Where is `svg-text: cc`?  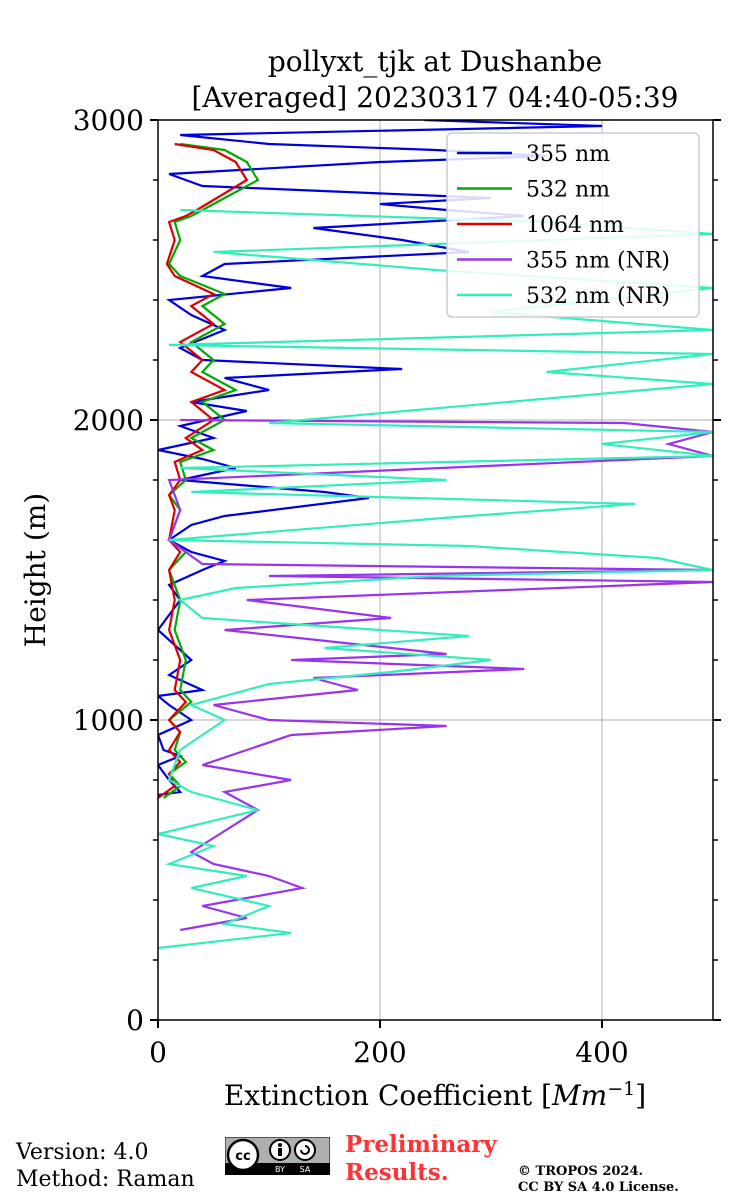 svg-text: cc is located at coordinates (242, 1156).